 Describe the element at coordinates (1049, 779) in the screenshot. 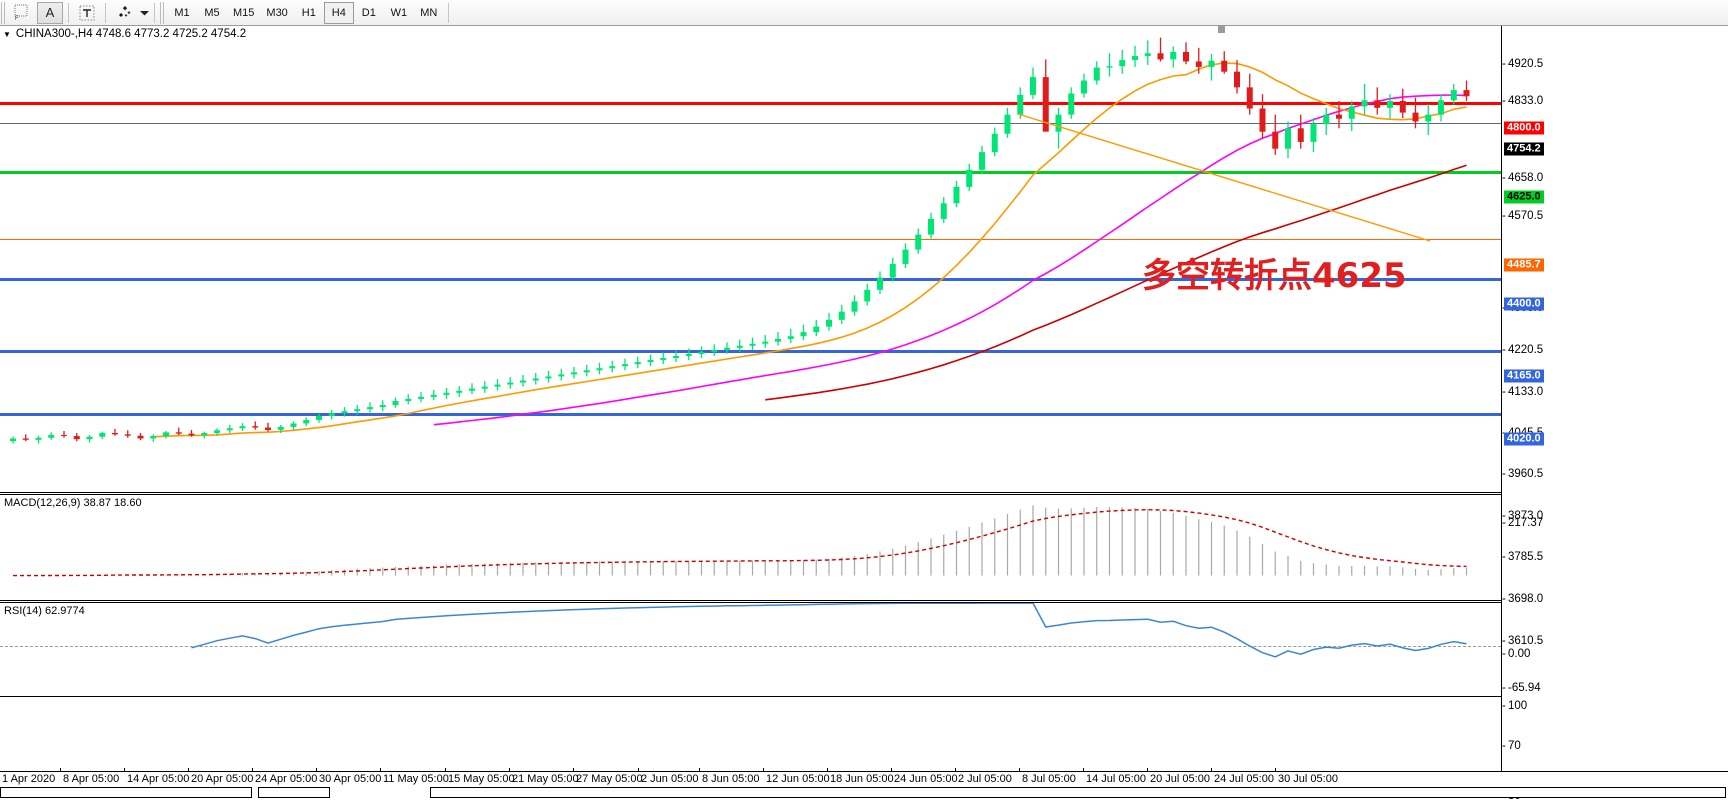

I see `time-label-16: 8 Jul 05:00` at that location.